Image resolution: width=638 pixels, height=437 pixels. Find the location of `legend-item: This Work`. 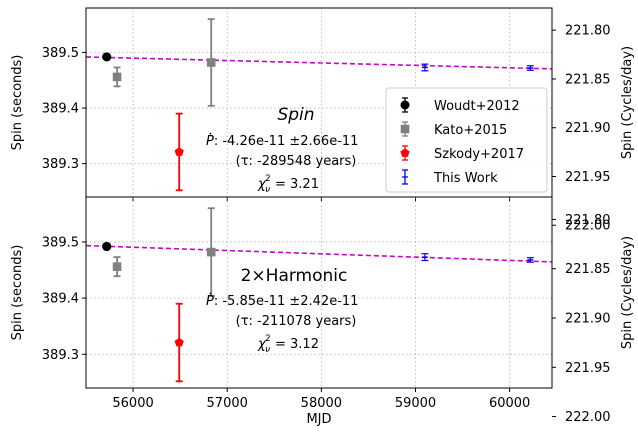

legend-item: This Work is located at coordinates (450, 177).